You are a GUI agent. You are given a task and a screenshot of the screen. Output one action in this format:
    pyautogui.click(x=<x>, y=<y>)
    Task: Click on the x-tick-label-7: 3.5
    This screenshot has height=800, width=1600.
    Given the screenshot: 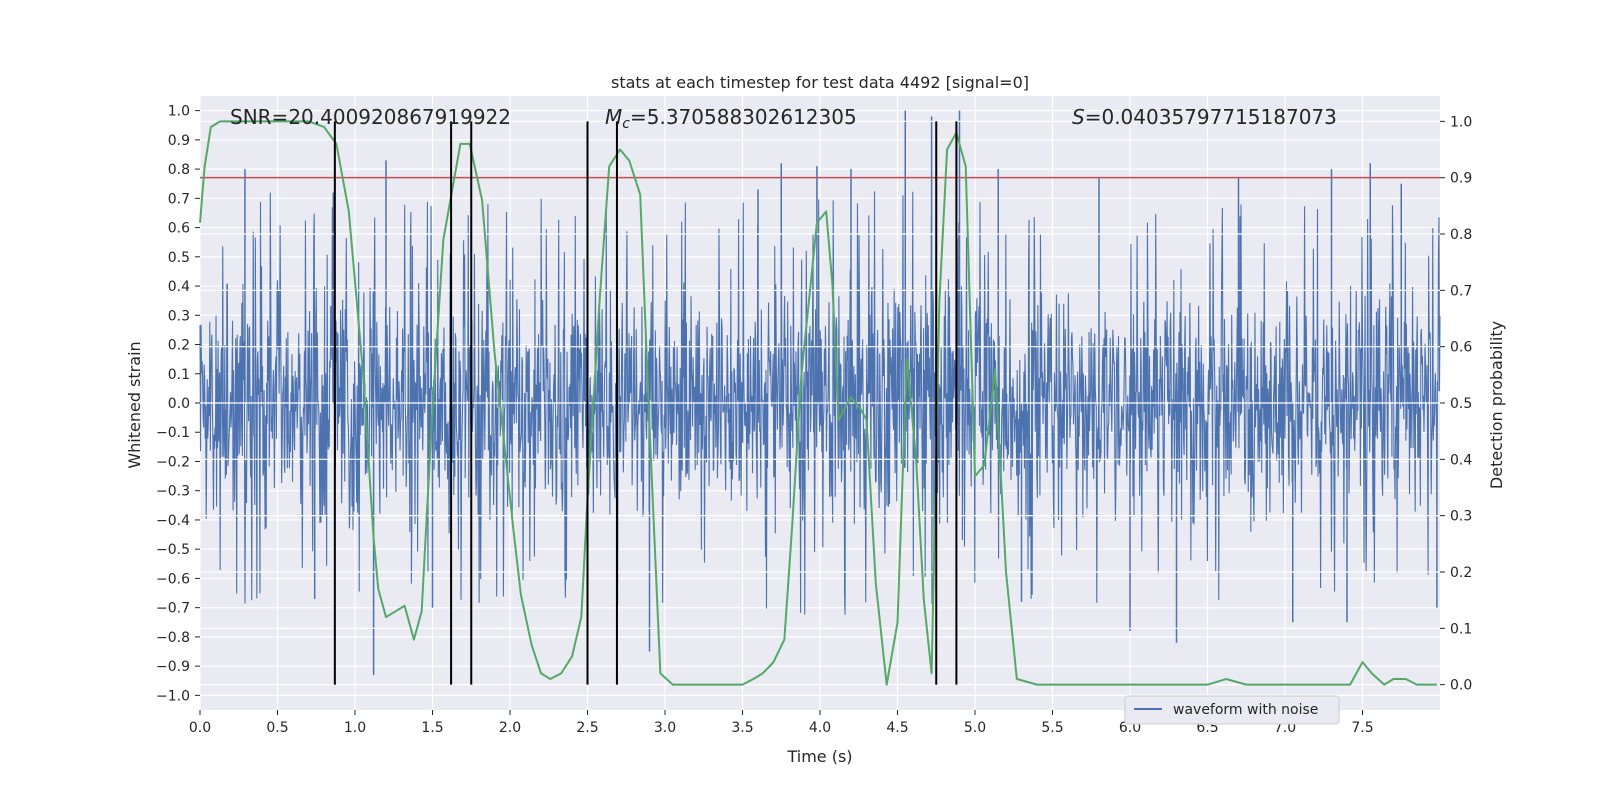 What is the action you would take?
    pyautogui.click(x=742, y=728)
    